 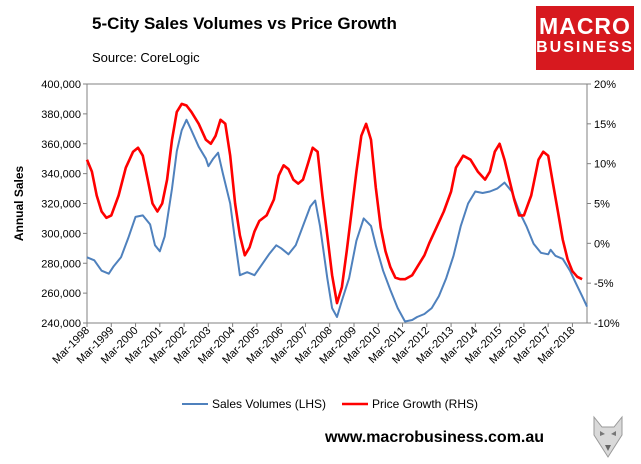 What do you see at coordinates (607, 324) in the screenshot?
I see `right-axis-tick-label: -10%` at bounding box center [607, 324].